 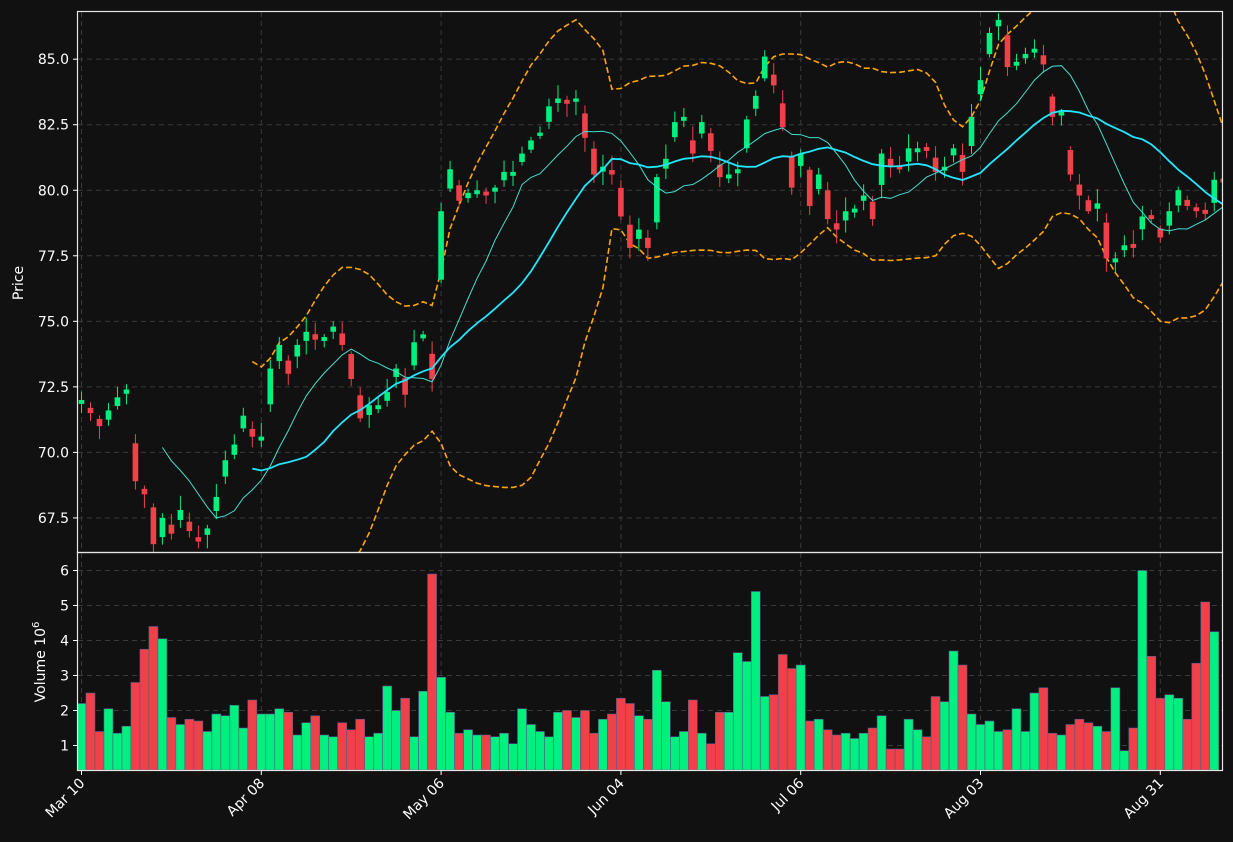 What do you see at coordinates (64, 642) in the screenshot?
I see `volume-tick-label: 4` at bounding box center [64, 642].